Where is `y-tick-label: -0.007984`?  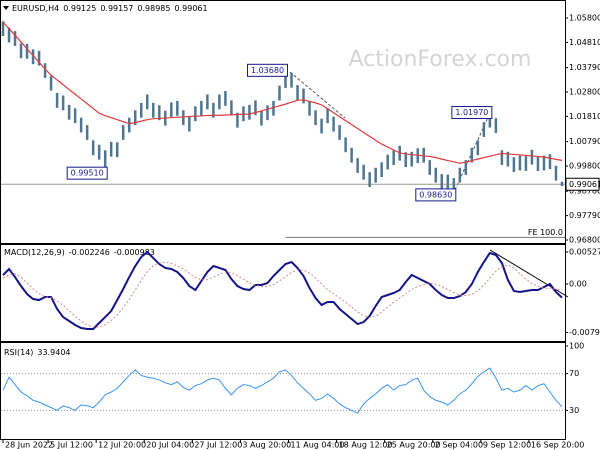
y-tick-label: -0.007984 is located at coordinates (584, 332).